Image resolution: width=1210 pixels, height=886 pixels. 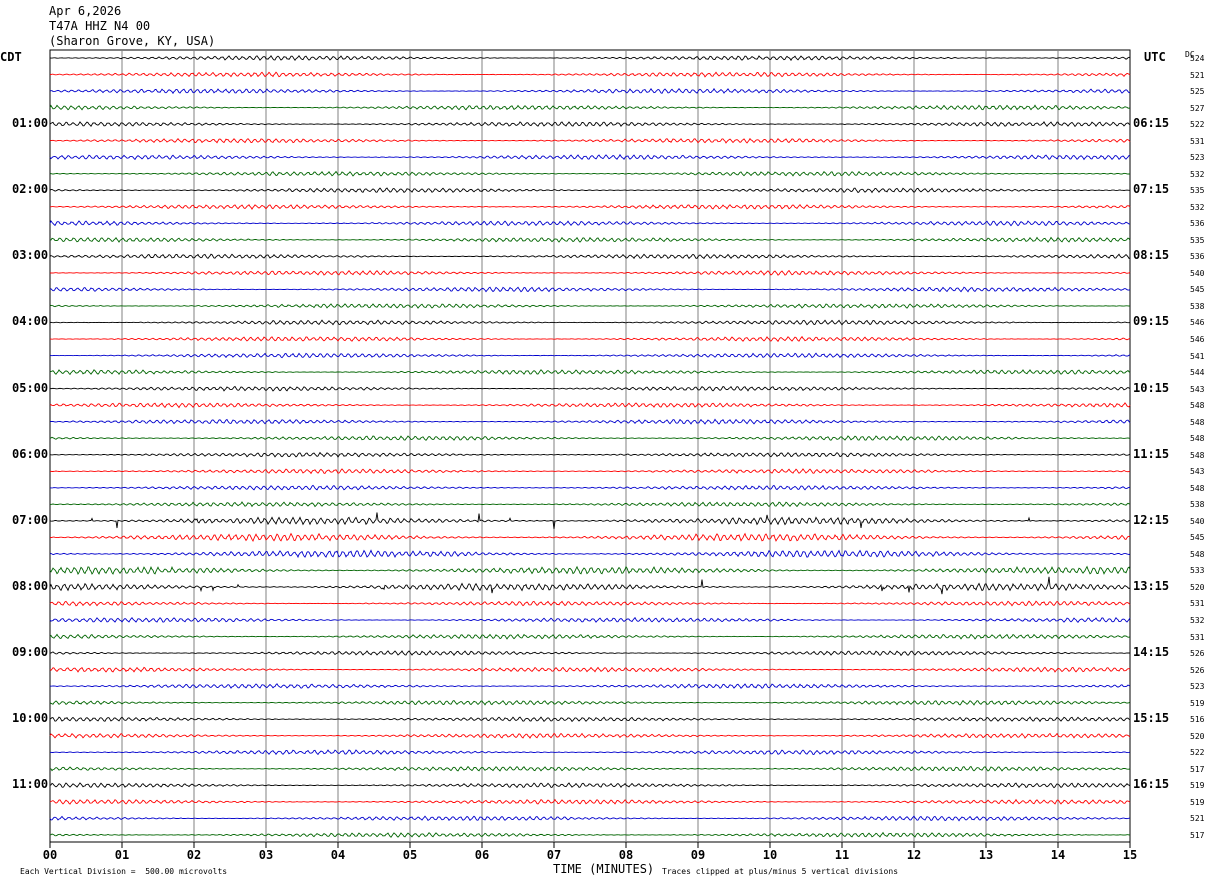 What do you see at coordinates (1197, 273) in the screenshot?
I see `dc-offset-label: 540` at bounding box center [1197, 273].